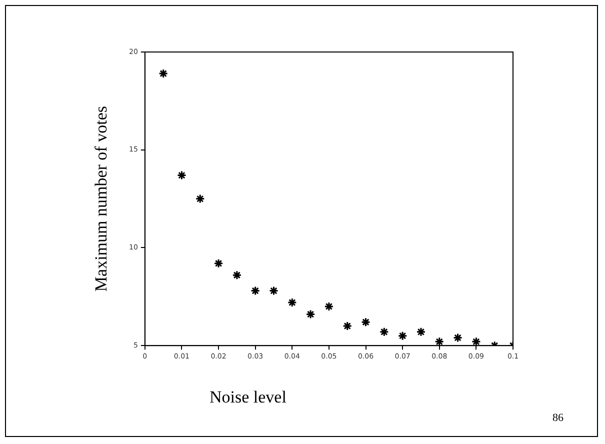 The height and width of the screenshot is (444, 605). I want to click on text: 86, so click(558, 418).